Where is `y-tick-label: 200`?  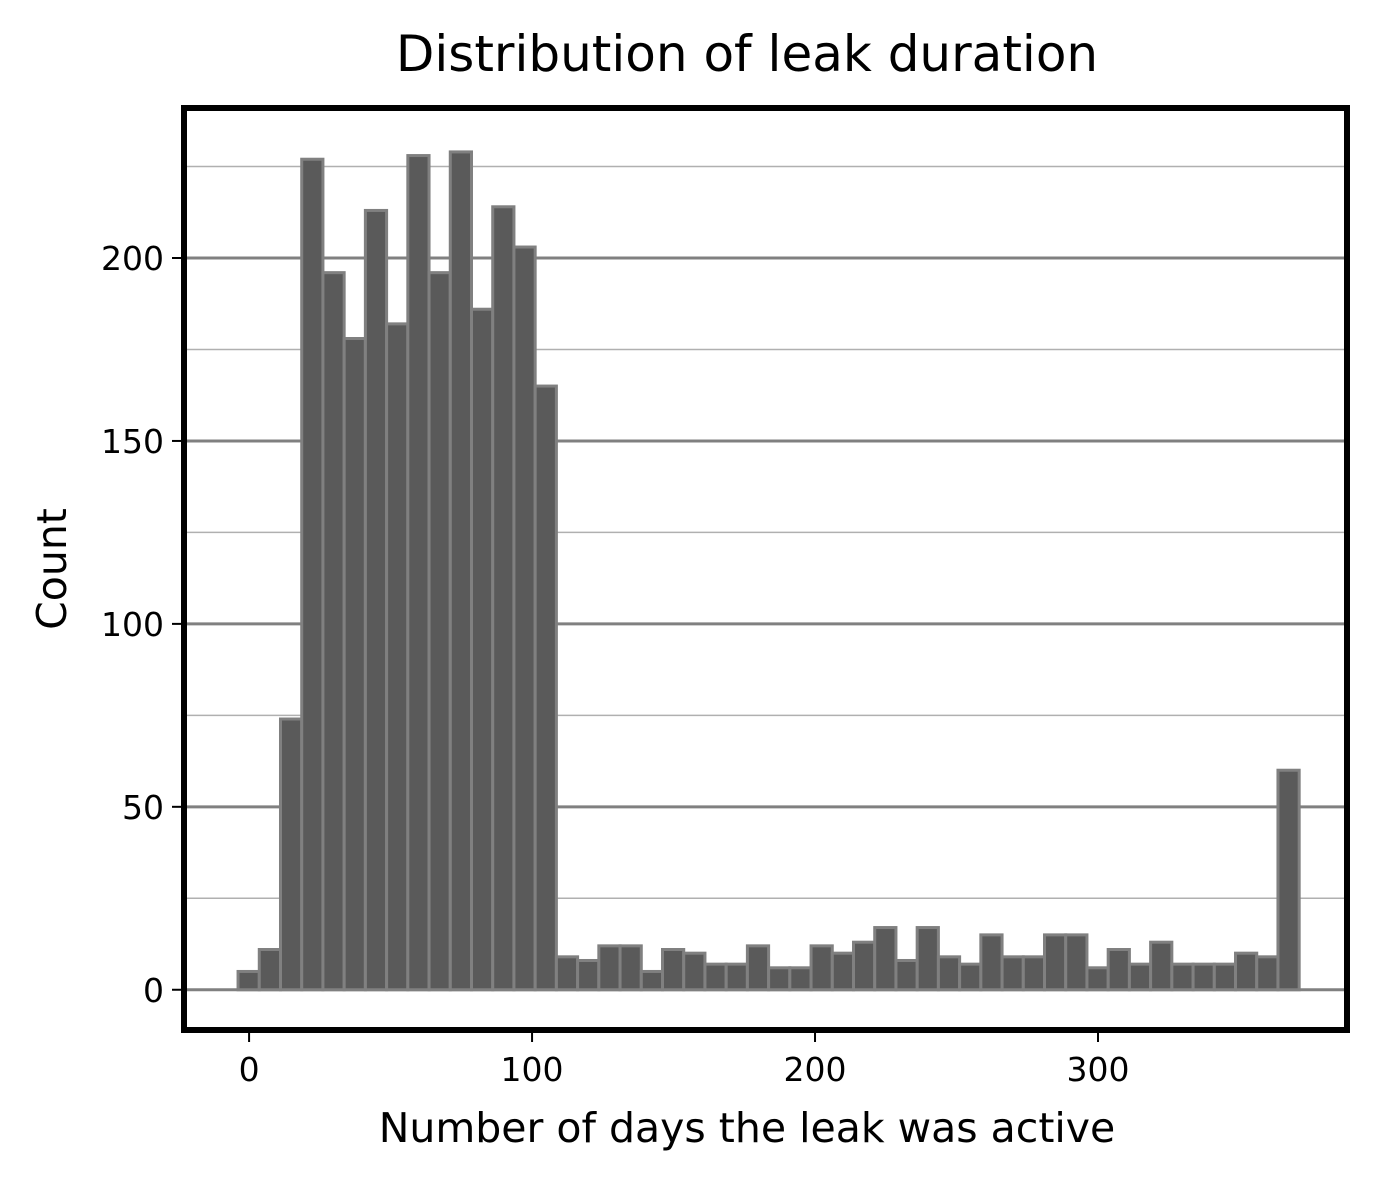
y-tick-label: 200 is located at coordinates (132, 258).